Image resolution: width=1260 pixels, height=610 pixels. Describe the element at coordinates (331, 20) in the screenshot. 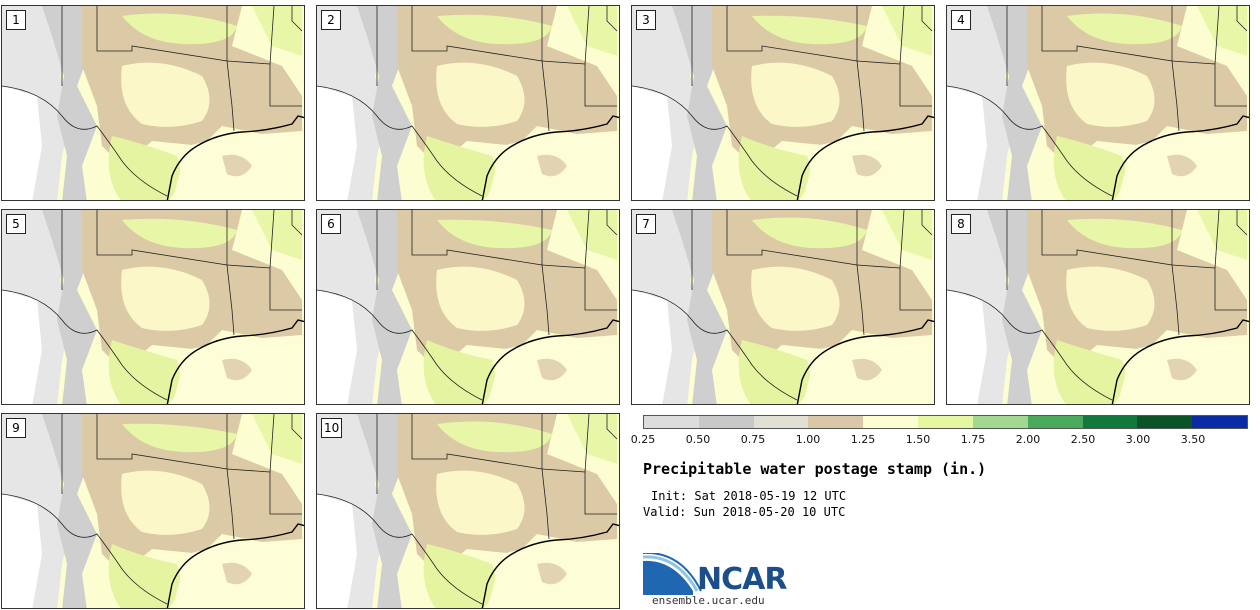

I see `panel-number-label: 2` at that location.